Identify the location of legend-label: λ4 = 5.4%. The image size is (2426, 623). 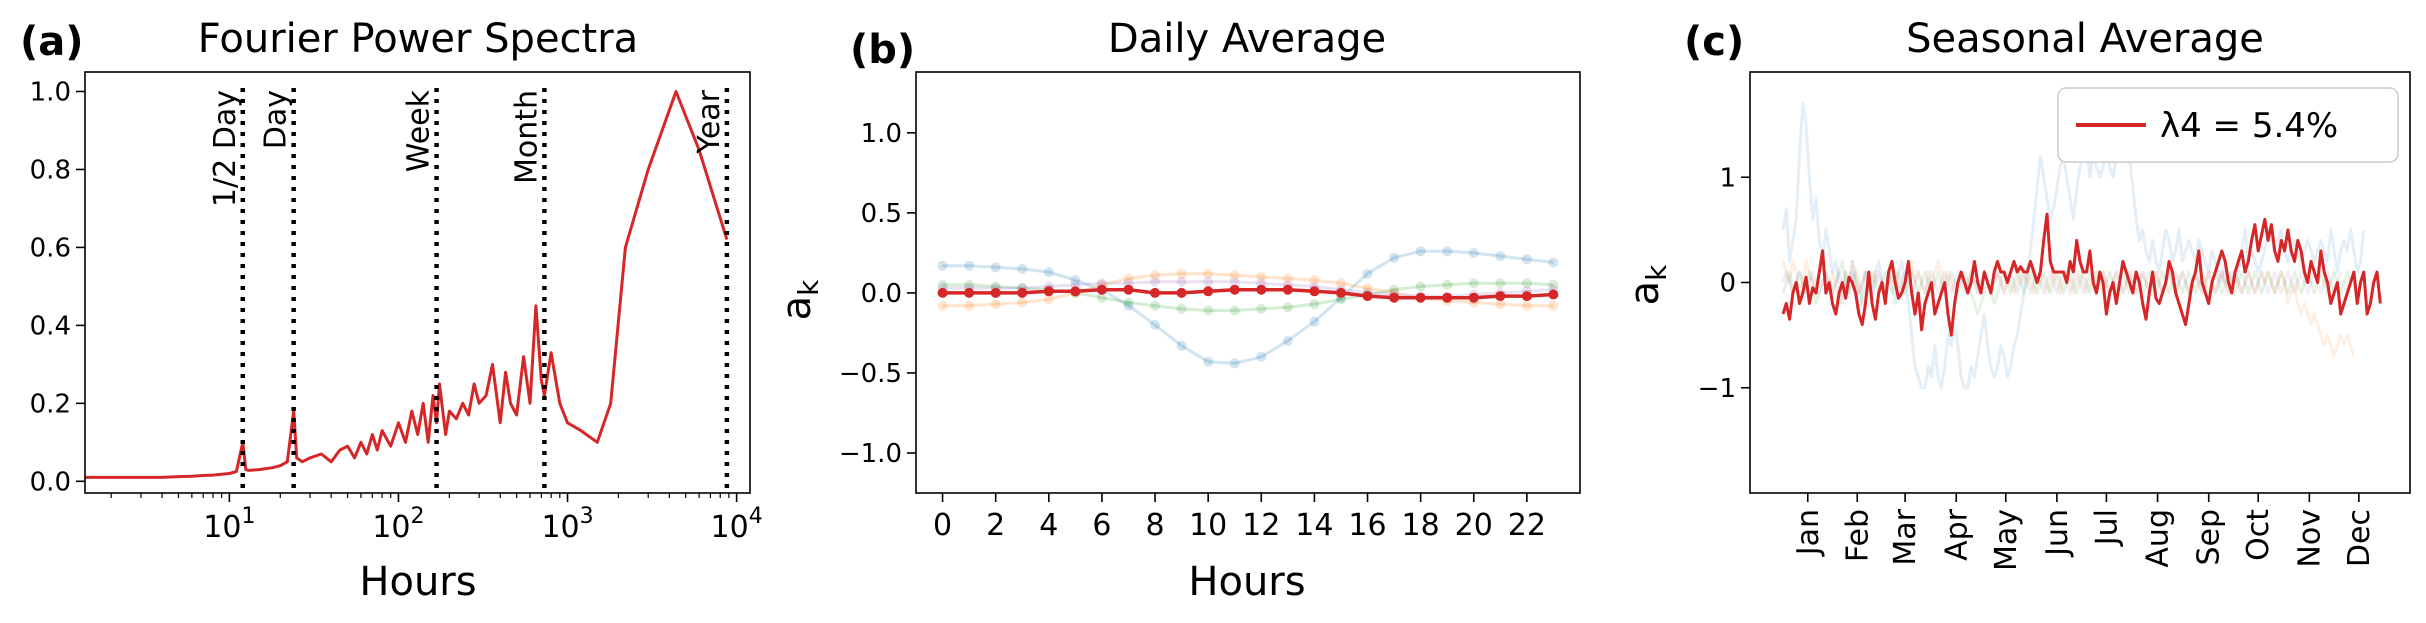
(2249, 126).